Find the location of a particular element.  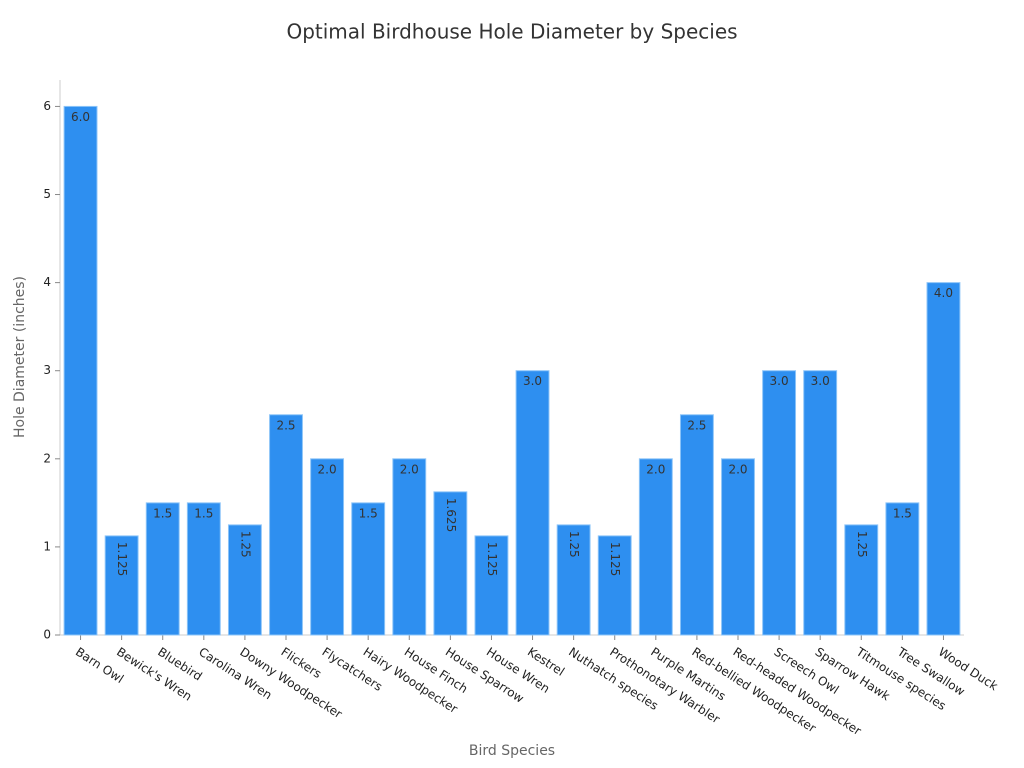

x-tick-label: Carolina Wren is located at coordinates (235, 674).